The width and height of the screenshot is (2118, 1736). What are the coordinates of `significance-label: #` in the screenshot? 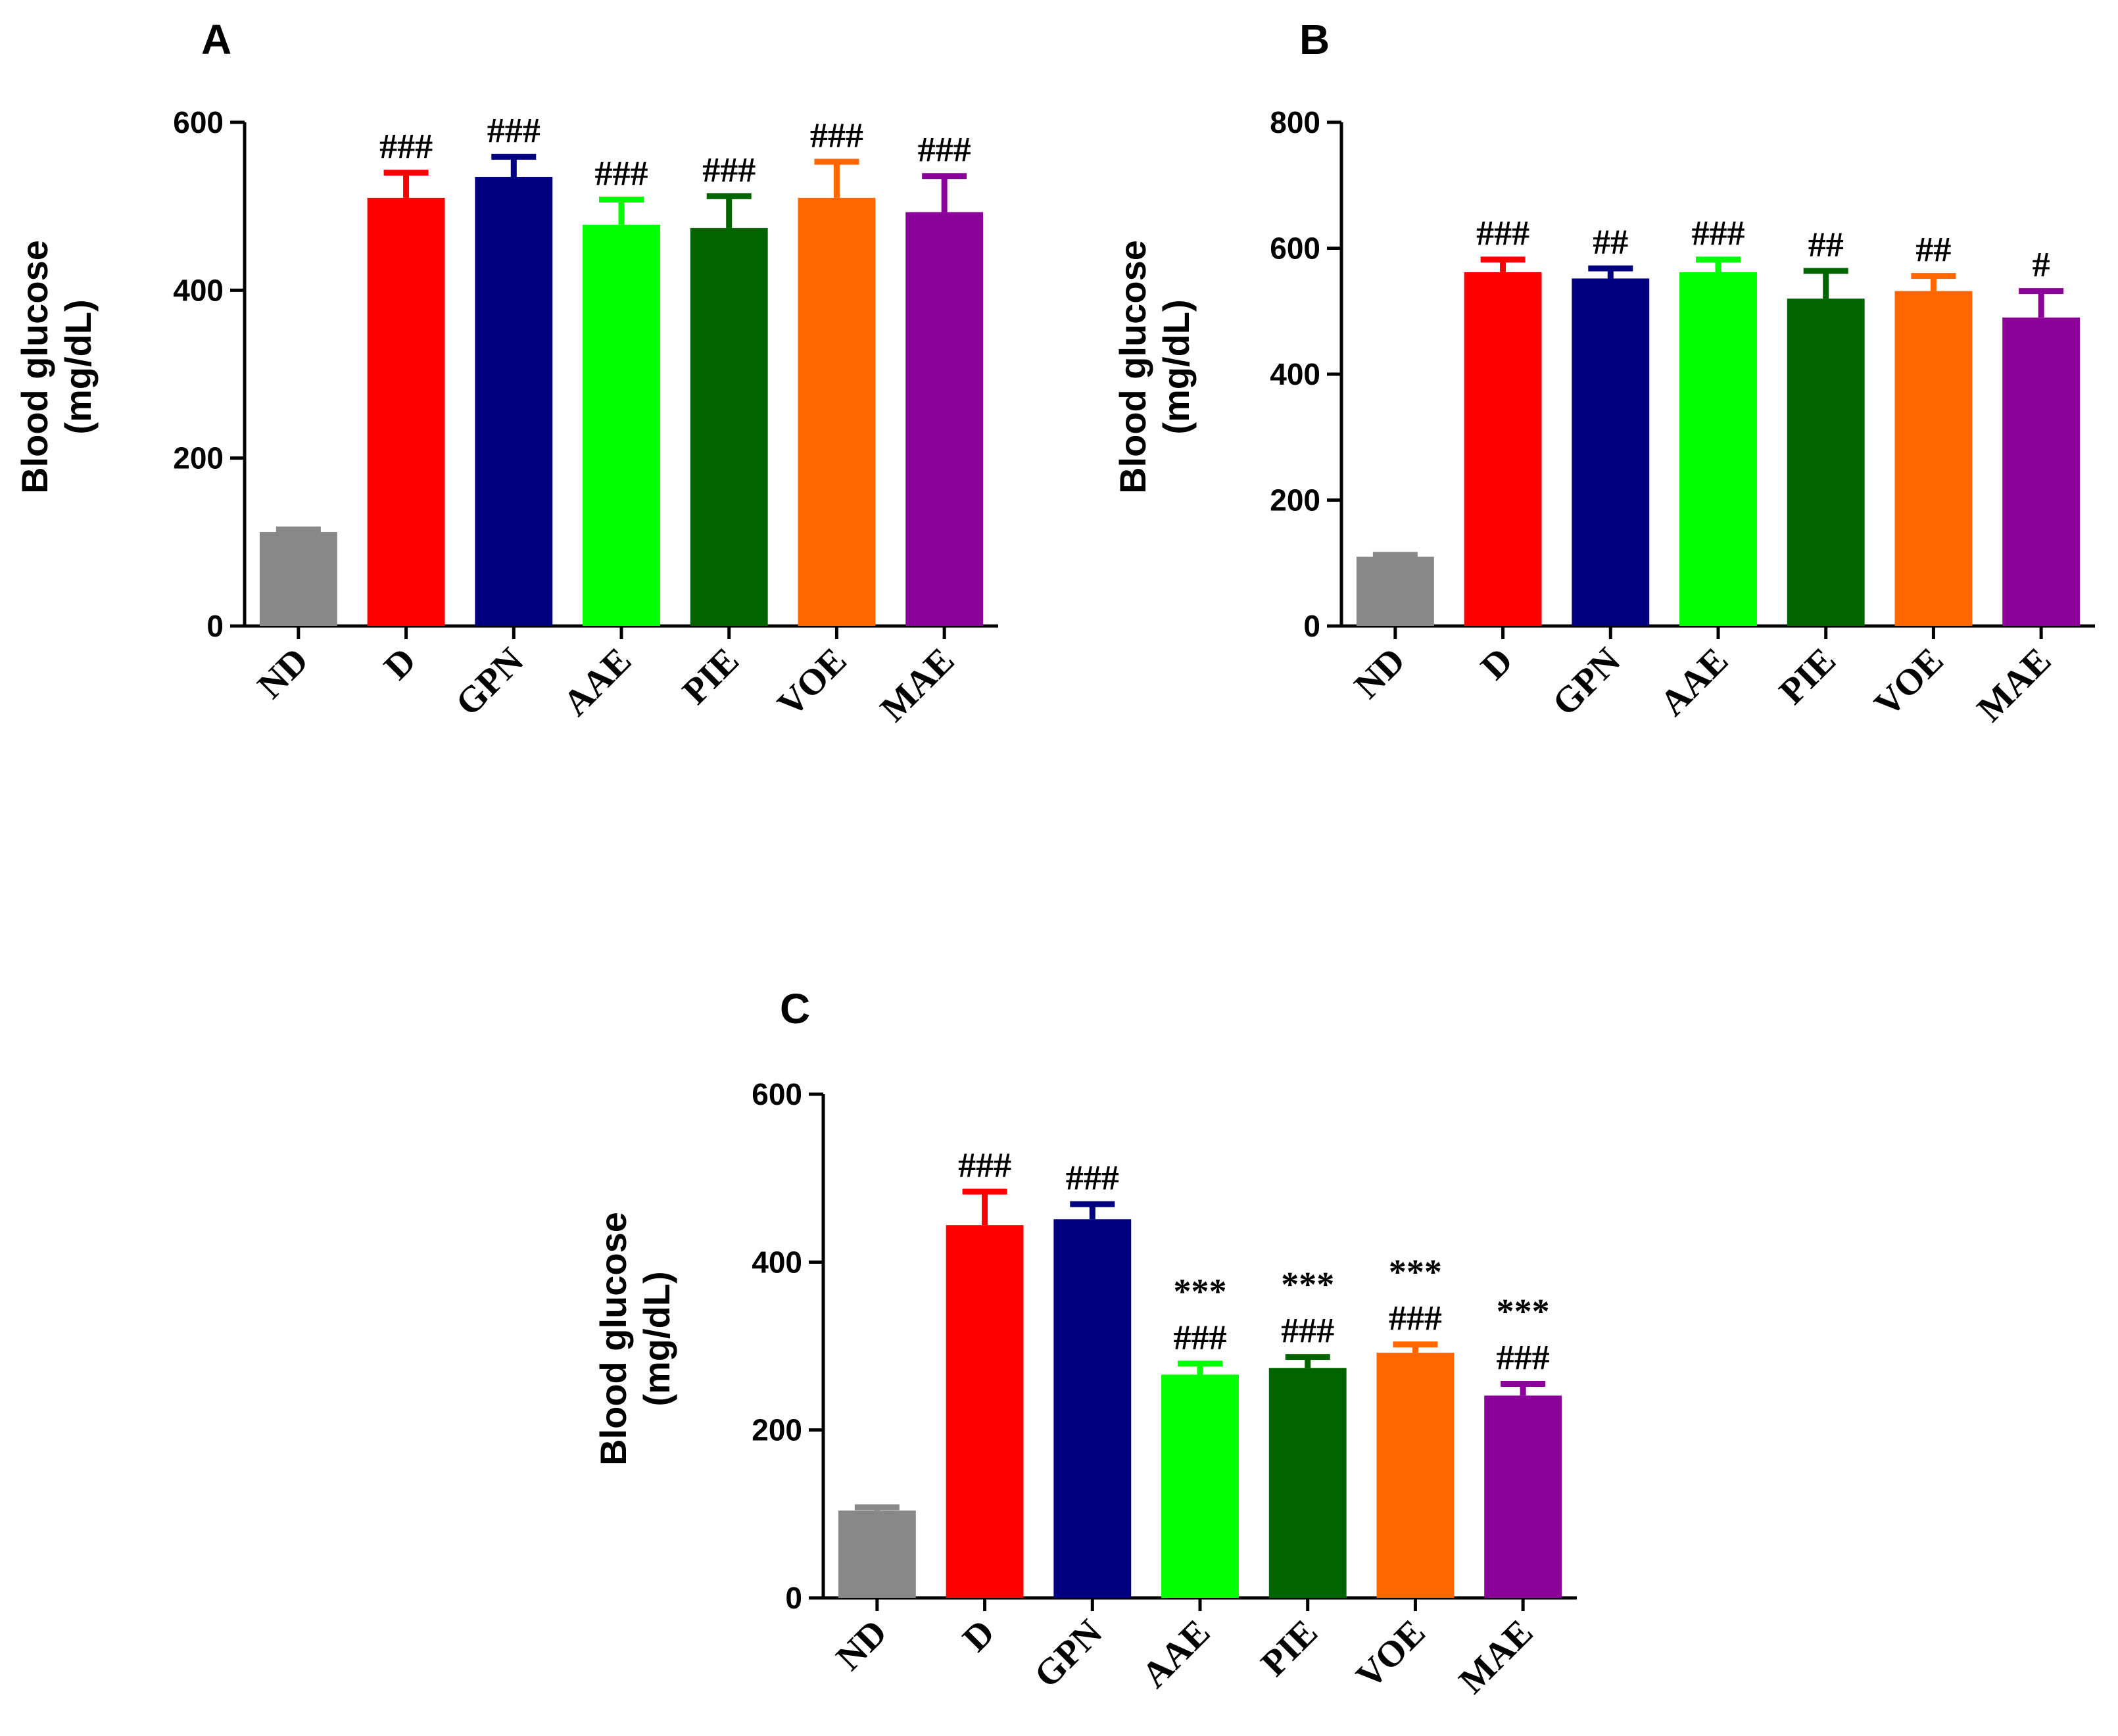 It's located at (2041, 265).